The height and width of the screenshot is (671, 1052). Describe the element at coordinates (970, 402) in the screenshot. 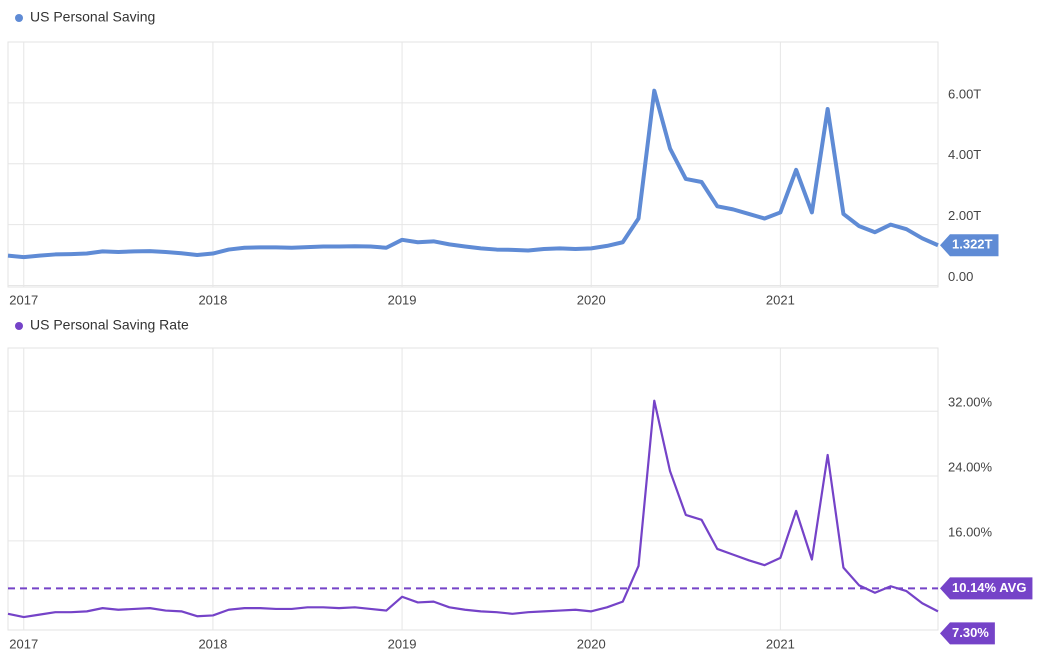

I see `y-tick-label: 32.00%` at that location.